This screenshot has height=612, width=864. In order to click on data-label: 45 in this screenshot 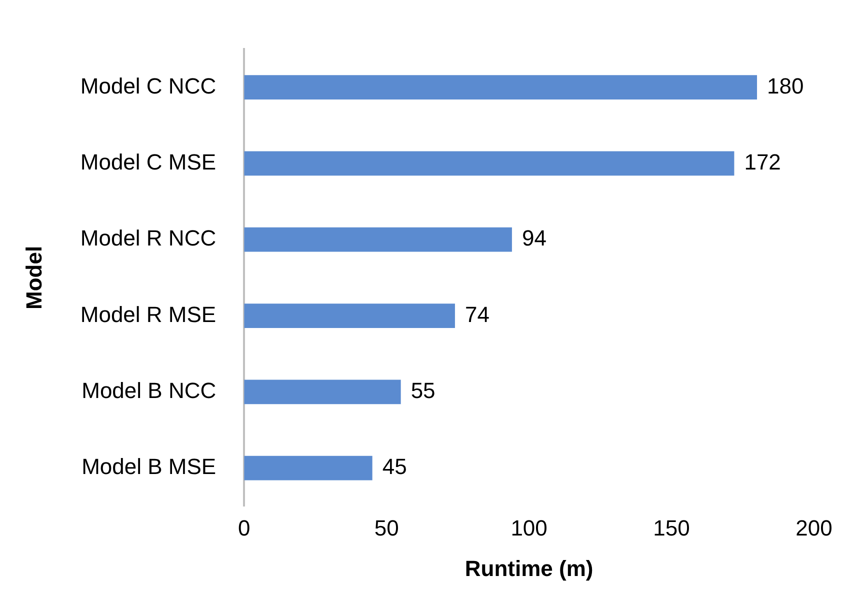, I will do `click(394, 467)`.